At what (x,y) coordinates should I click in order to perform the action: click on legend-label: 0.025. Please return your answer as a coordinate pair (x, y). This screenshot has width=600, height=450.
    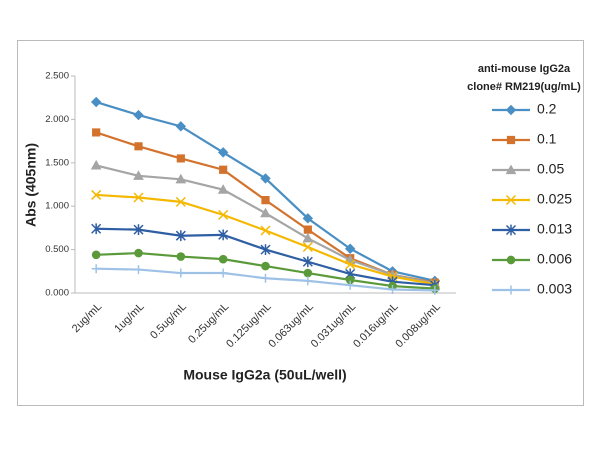
    Looking at the image, I should click on (554, 199).